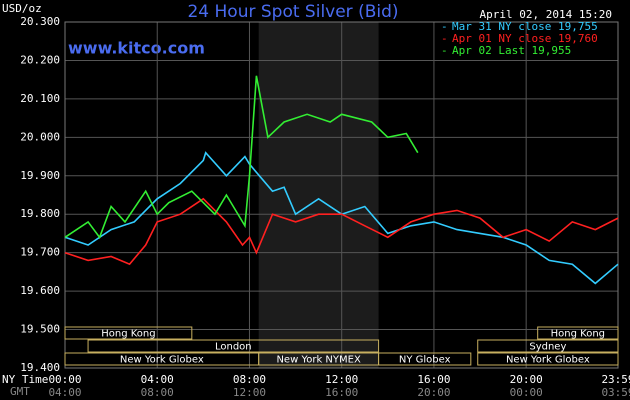 The image size is (630, 400). Describe the element at coordinates (525, 38) in the screenshot. I see `legend-label: Apr 01 NY close 19,760` at that location.